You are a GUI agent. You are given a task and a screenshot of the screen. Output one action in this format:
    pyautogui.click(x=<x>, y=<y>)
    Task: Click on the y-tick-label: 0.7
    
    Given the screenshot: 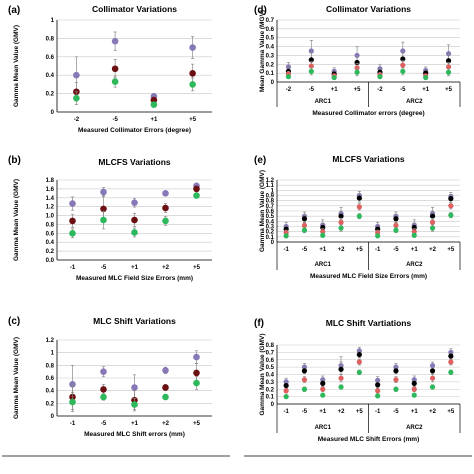 What is the action you would take?
    pyautogui.click(x=270, y=207)
    